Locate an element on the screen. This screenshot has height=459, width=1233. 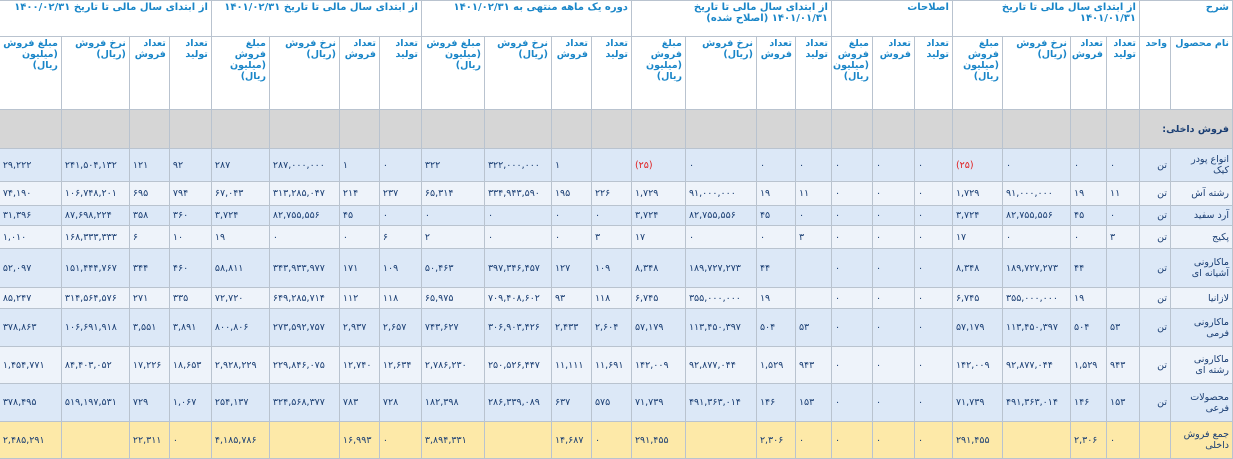
cell: ۳۳۵ is located at coordinates (190, 298).